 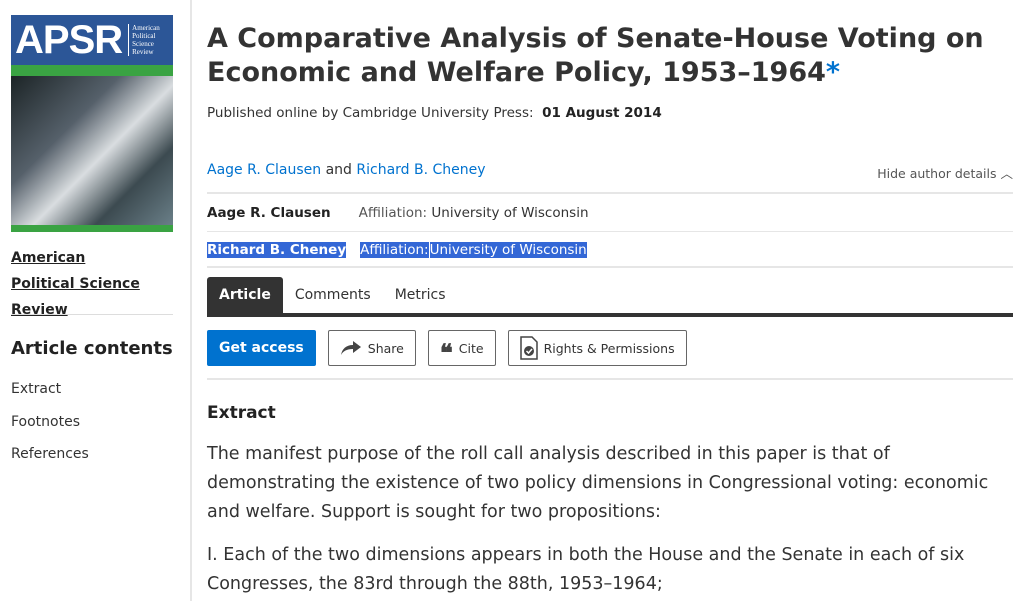 I want to click on author-list: Aage R. Clausen and Richard B. Cheney, so click(x=346, y=170).